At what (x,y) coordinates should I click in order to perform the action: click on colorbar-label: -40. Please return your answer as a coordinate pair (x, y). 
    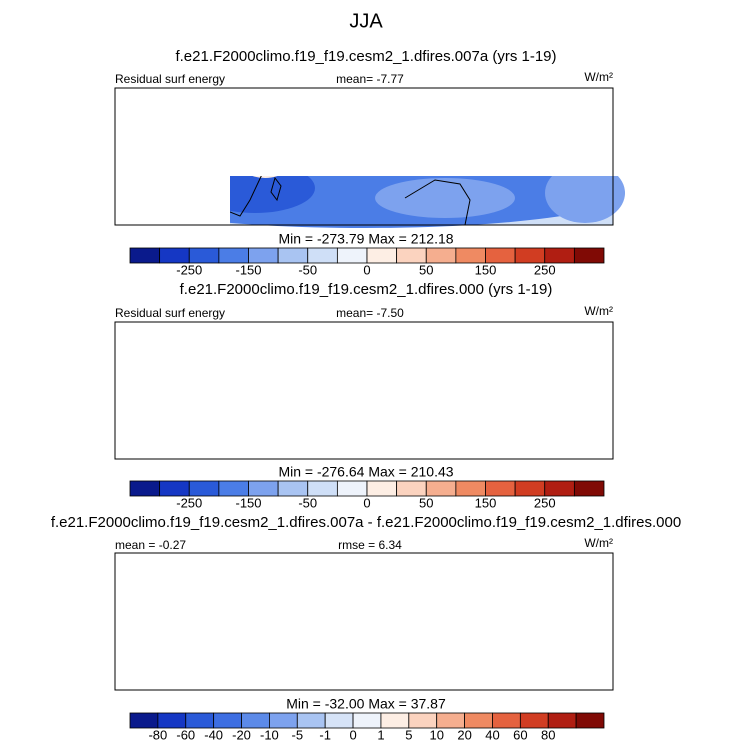
    Looking at the image, I should click on (213, 734).